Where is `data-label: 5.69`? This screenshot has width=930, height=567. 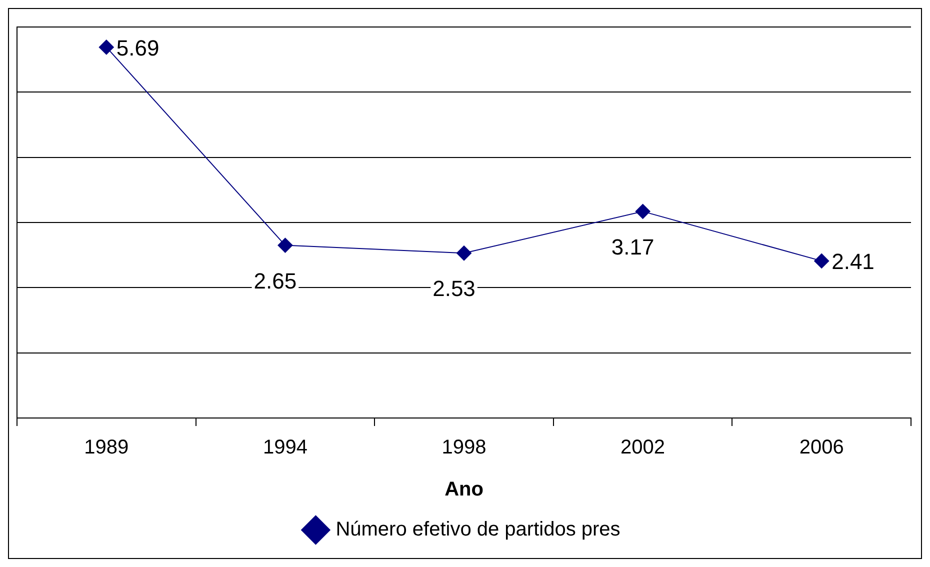 data-label: 5.69 is located at coordinates (138, 47).